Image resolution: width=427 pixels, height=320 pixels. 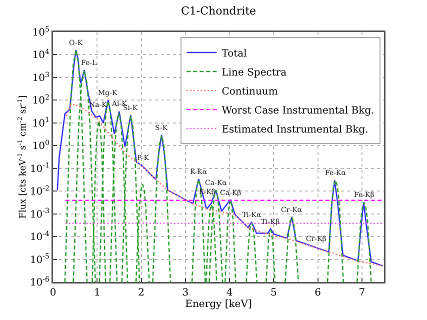 What do you see at coordinates (53, 293) in the screenshot?
I see `x-tick-label: 0` at bounding box center [53, 293].